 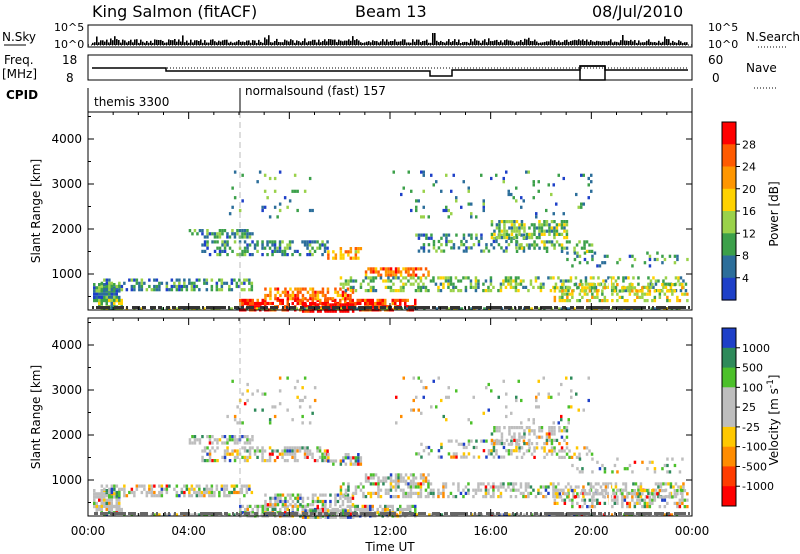 I want to click on colorbar-segment, so click(x=729, y=377).